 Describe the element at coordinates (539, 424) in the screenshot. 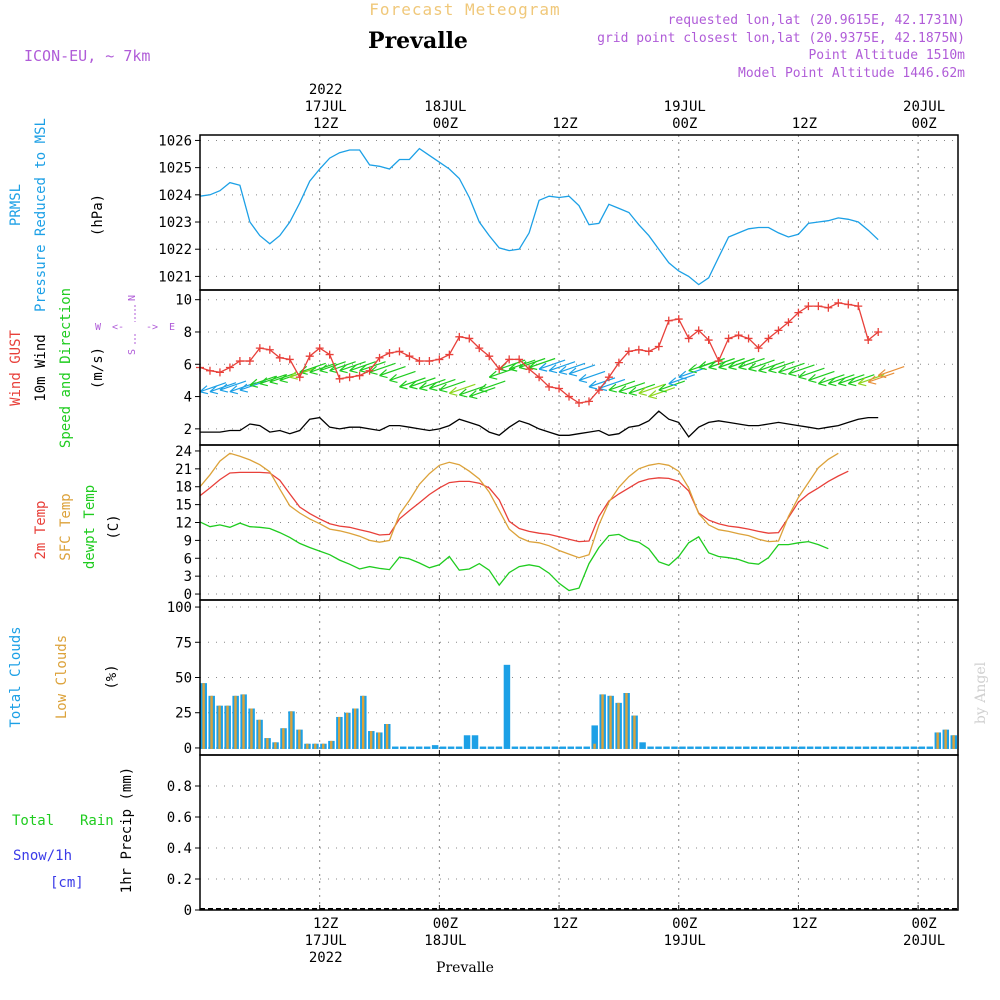

I see `series-line-10m-wind` at that location.